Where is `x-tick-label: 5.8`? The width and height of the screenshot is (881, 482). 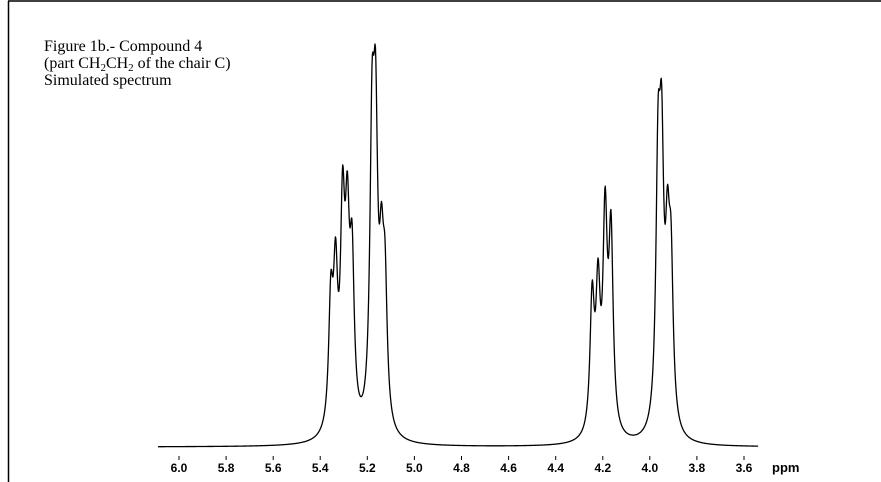 x-tick-label: 5.8 is located at coordinates (226, 468).